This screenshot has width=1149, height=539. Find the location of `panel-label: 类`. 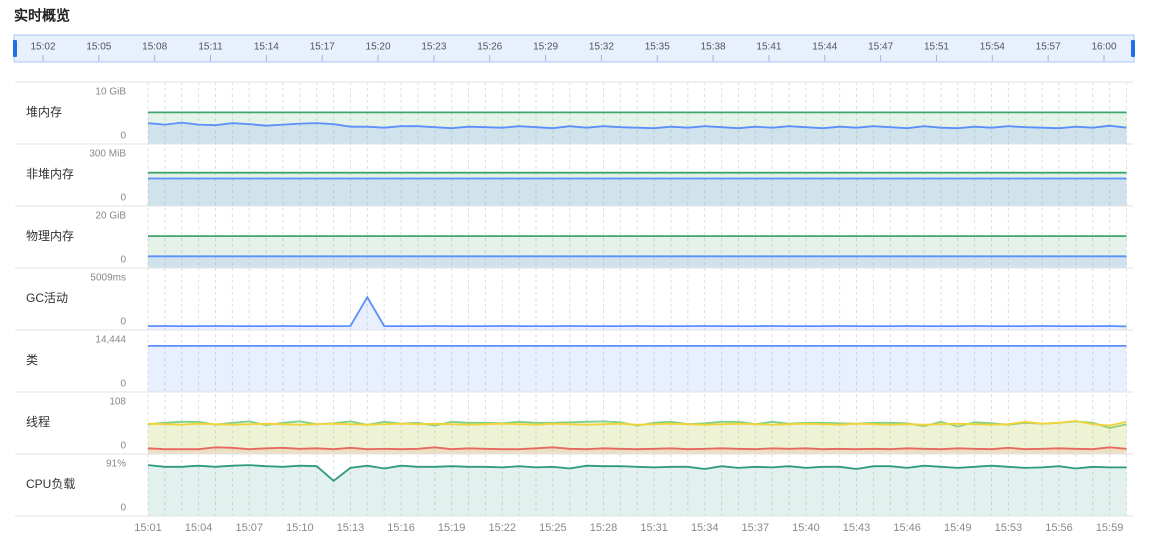

panel-label: 类 is located at coordinates (32, 360).